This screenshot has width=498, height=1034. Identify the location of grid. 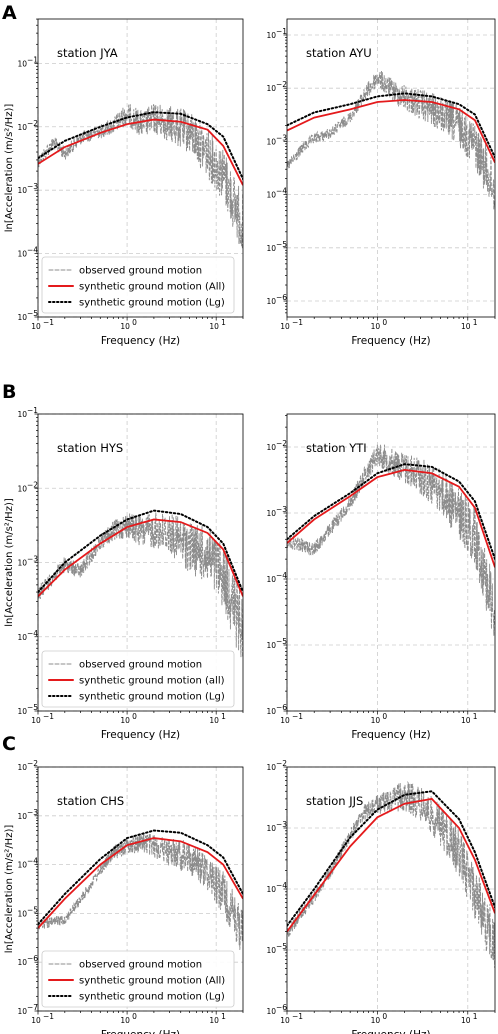
(390, 168).